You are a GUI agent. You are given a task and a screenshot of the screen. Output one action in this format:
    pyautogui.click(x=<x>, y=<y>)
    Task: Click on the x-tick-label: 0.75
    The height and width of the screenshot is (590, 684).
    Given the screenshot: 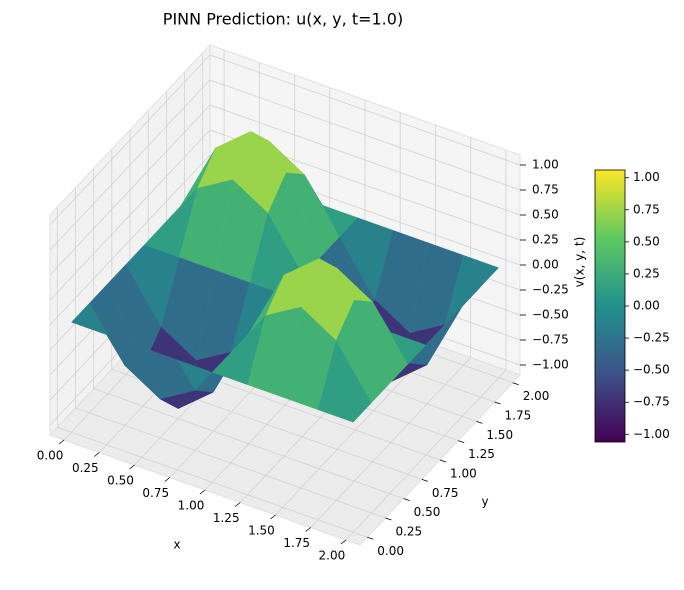 What is the action you would take?
    pyautogui.click(x=155, y=493)
    